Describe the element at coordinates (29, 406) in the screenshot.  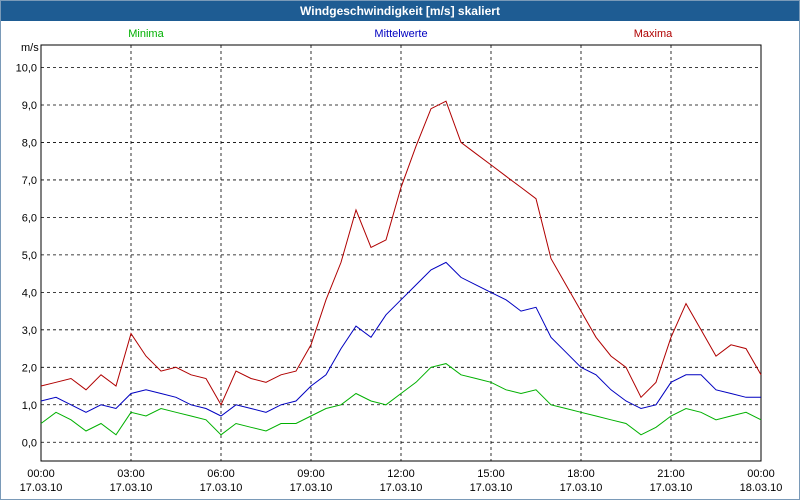
I see `y-tick-label: 1,0` at that location.